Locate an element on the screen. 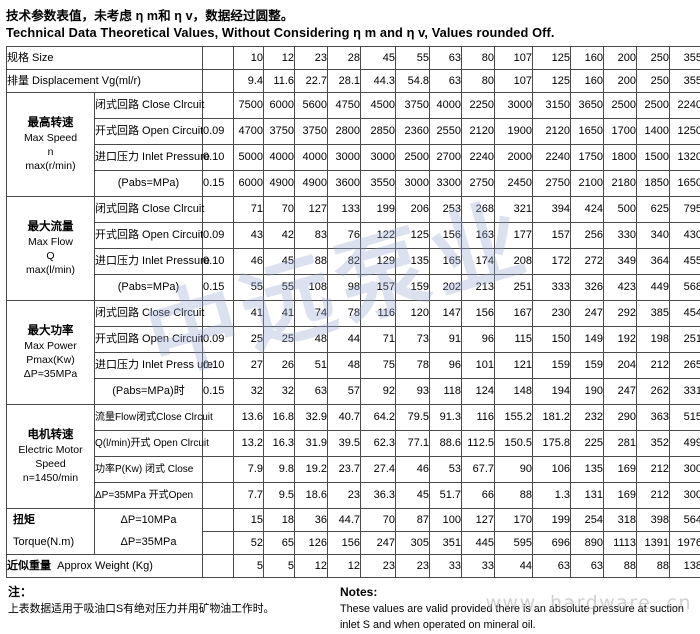 Image resolution: width=700 pixels, height=634 pixels. data-cell: 1113 is located at coordinates (620, 543).